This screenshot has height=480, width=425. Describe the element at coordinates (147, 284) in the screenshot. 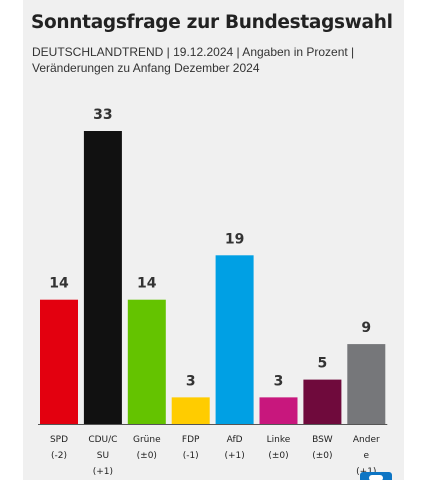

I see `value-label-gr-ne: 14` at that location.